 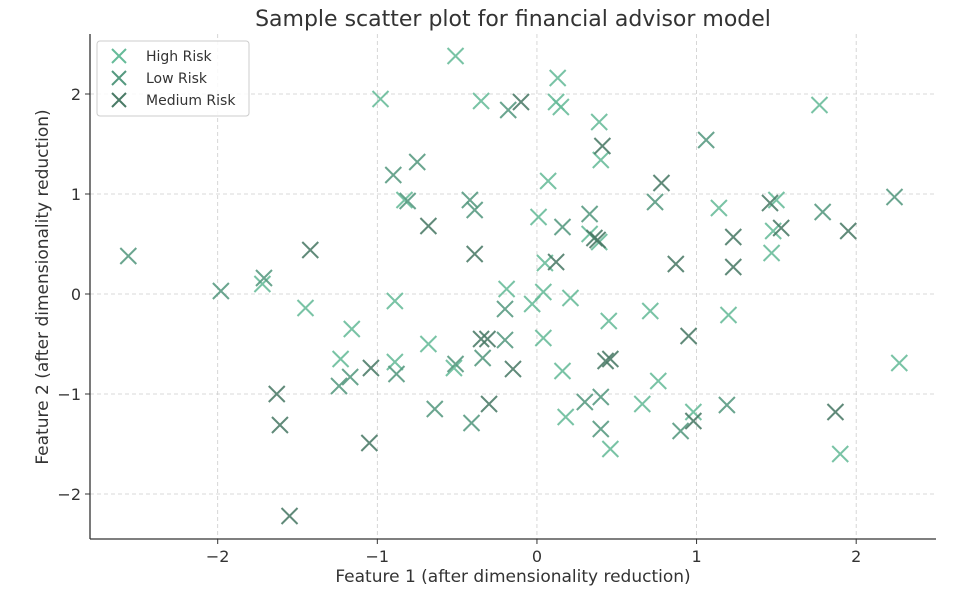 What do you see at coordinates (177, 79) in the screenshot?
I see `legend-label: Low Risk` at bounding box center [177, 79].